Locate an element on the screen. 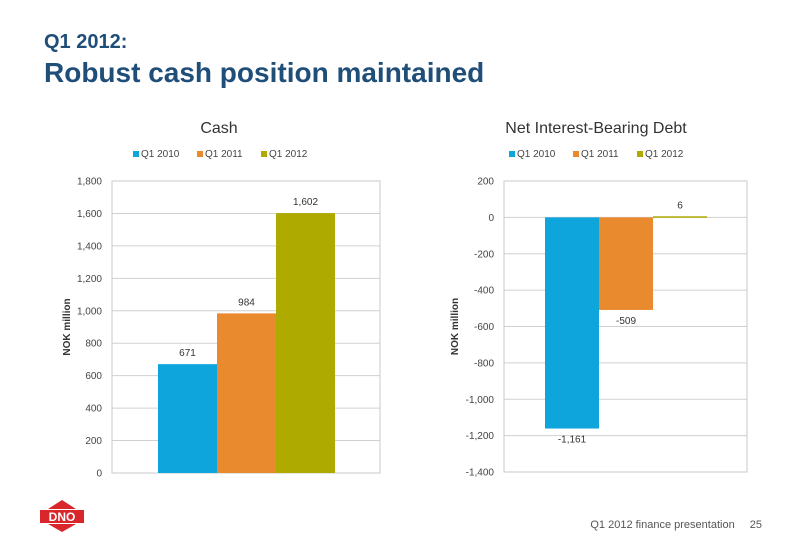 The height and width of the screenshot is (554, 800). footer: Q1 2012 finance presentation 25 is located at coordinates (676, 525).